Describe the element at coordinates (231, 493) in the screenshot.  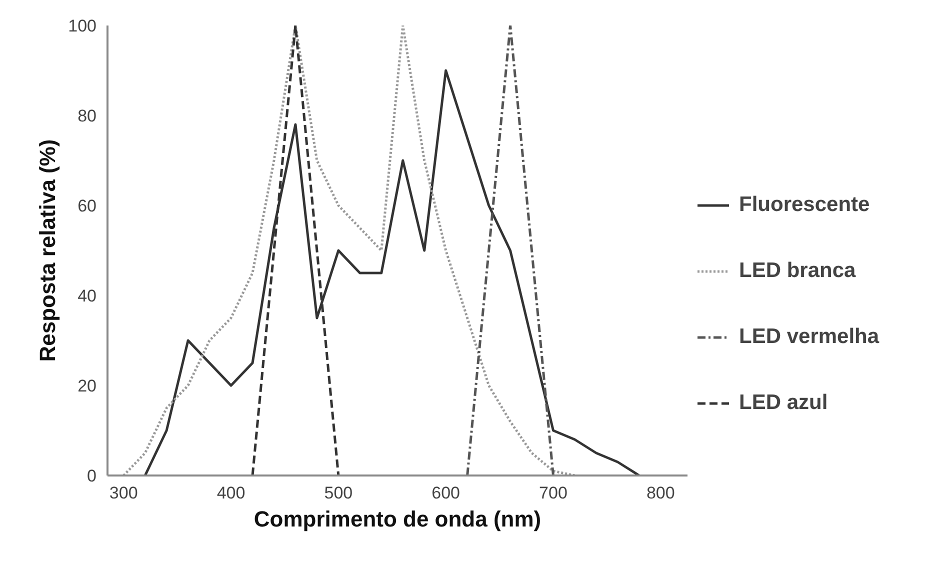
I see `x-tick-label: 400` at that location.